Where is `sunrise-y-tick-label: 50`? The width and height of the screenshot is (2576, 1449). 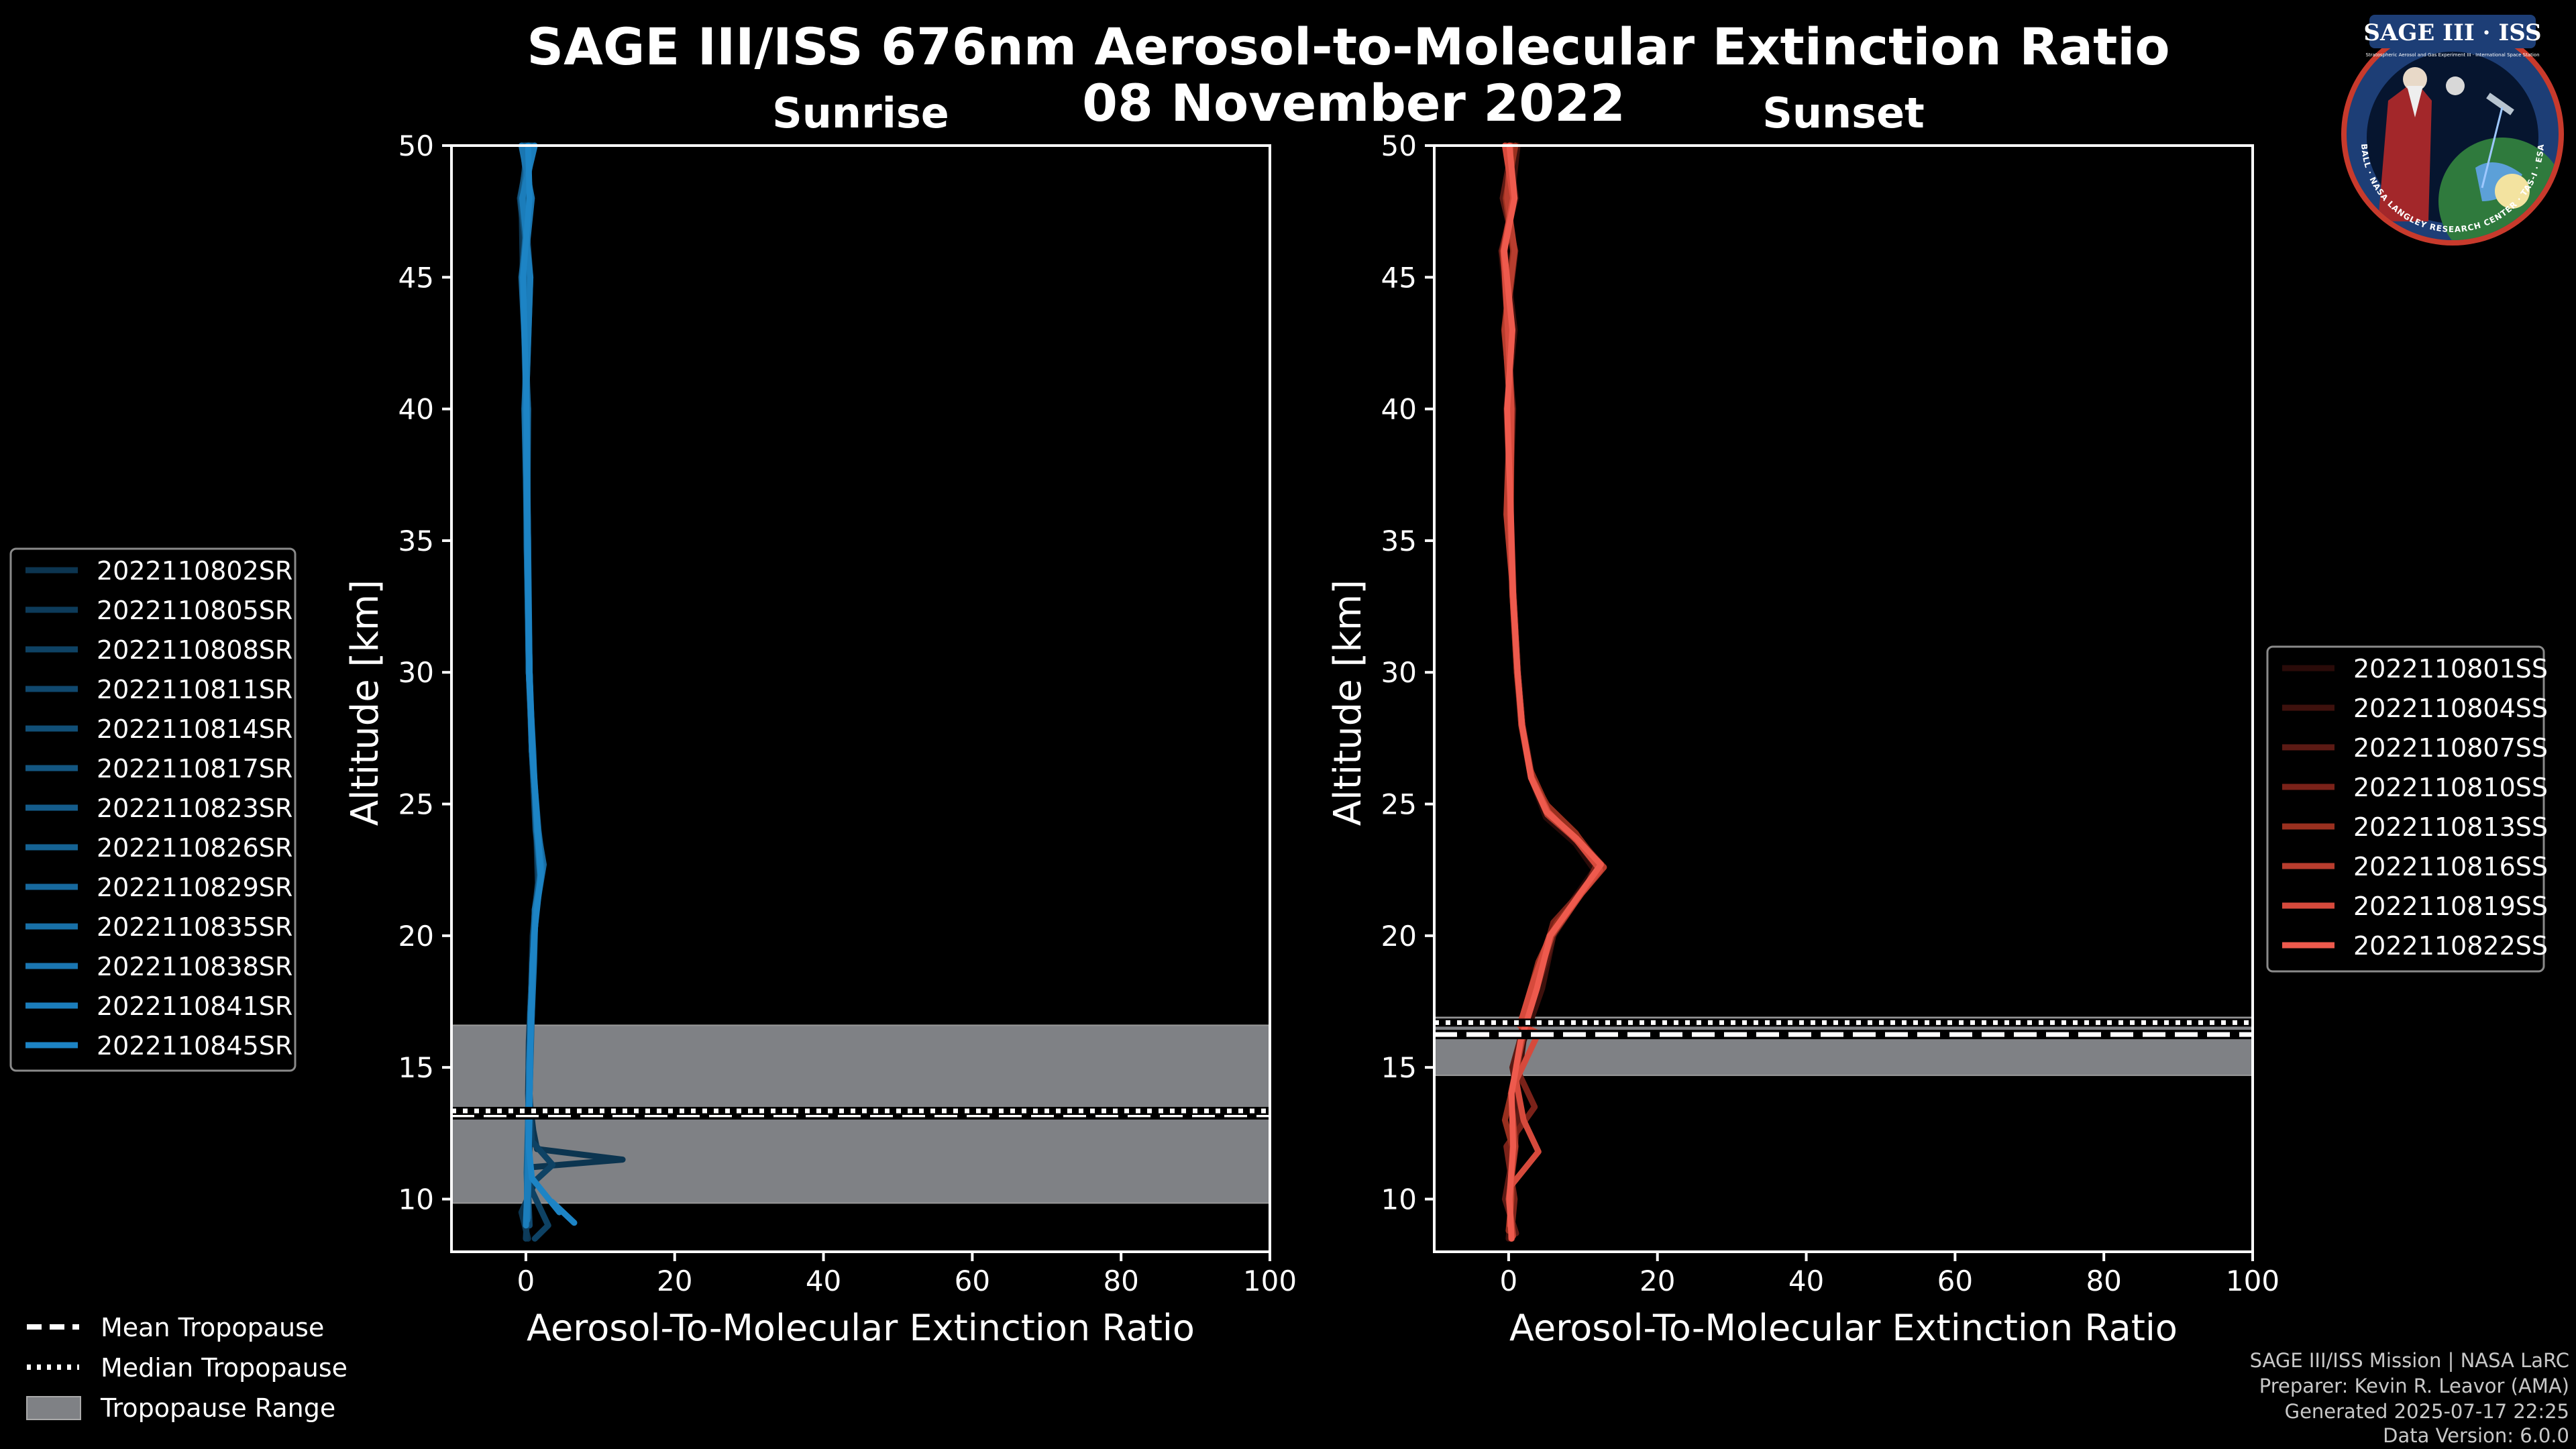 sunrise-y-tick-label: 50 is located at coordinates (416, 145).